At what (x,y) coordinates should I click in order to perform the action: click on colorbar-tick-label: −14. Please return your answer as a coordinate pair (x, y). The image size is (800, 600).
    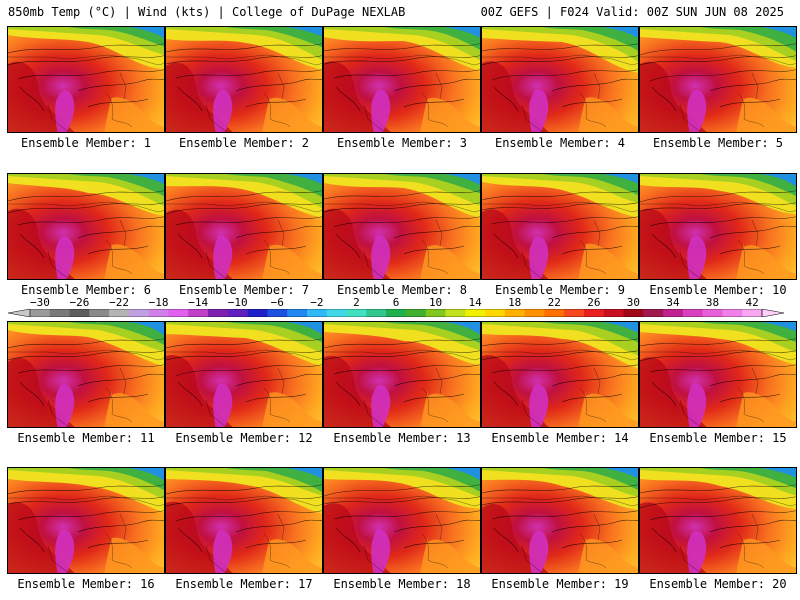
    Looking at the image, I should click on (198, 302).